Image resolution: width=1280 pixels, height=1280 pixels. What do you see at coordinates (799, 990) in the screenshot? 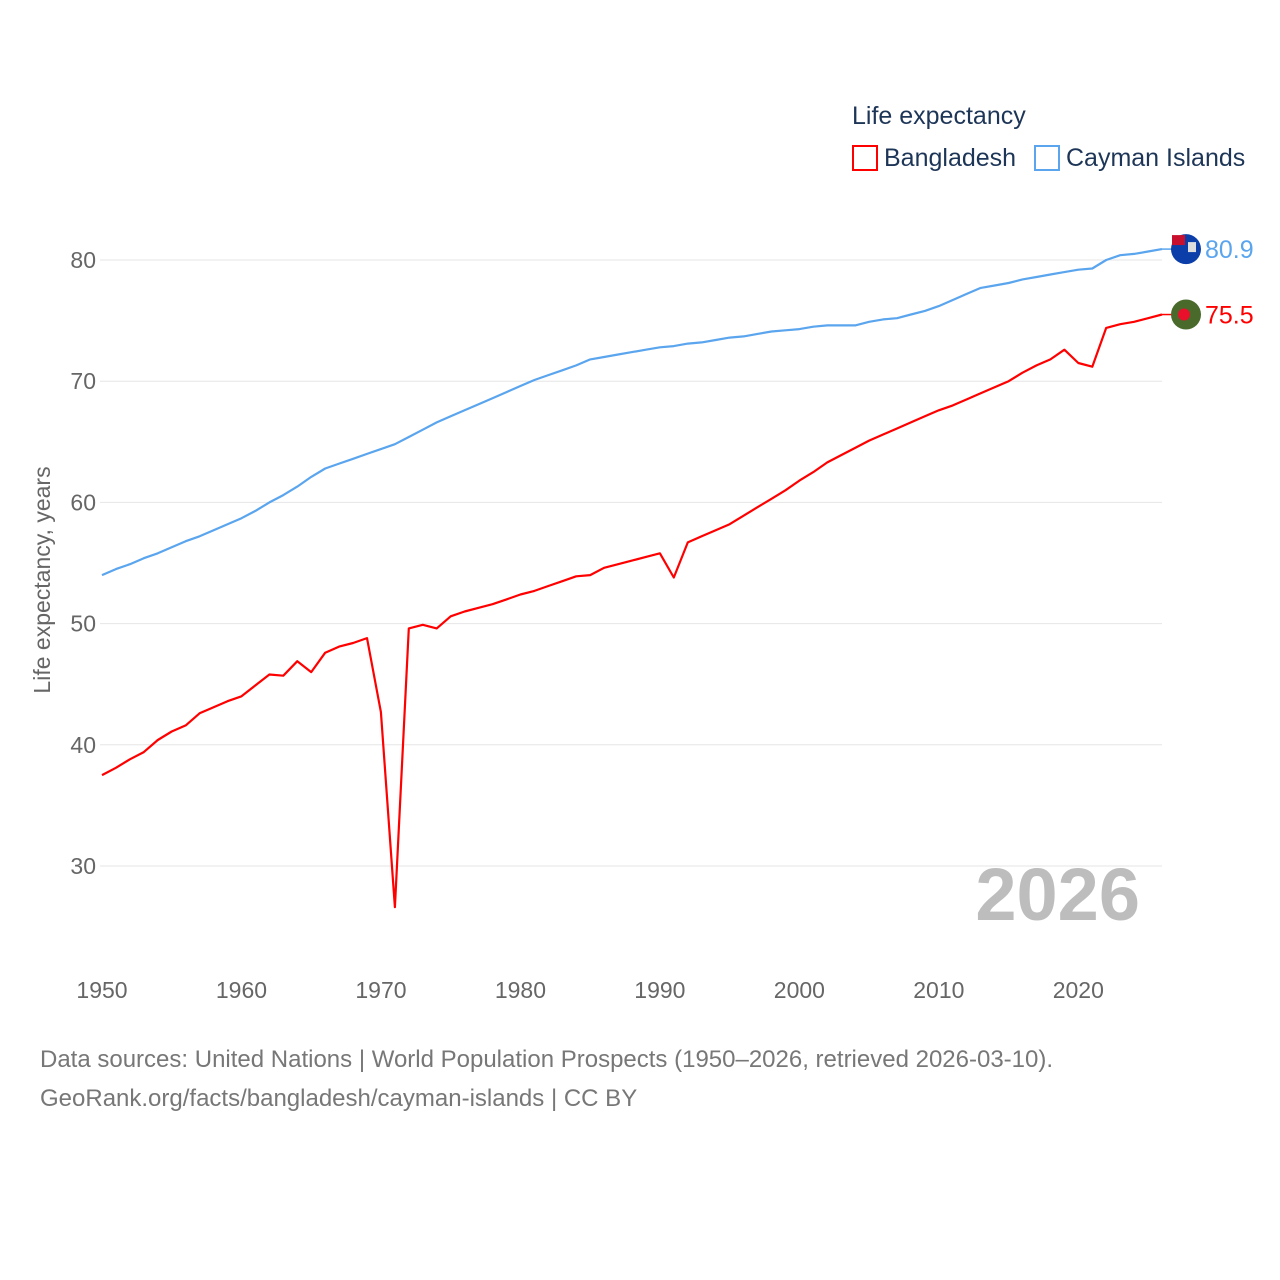
I see `x-tick-label: 2000` at bounding box center [799, 990].